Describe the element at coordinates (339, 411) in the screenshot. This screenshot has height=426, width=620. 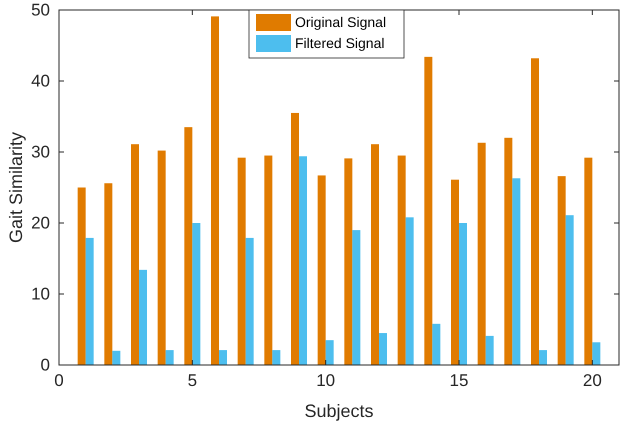
I see `x-axis-title: Subjects` at that location.